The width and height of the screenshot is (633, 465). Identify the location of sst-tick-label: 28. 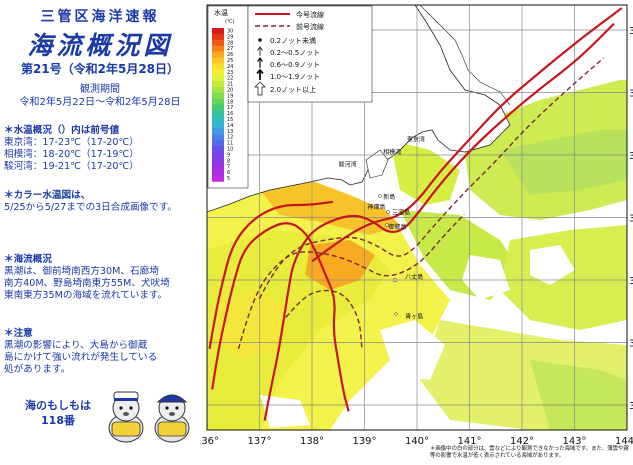
(230, 43).